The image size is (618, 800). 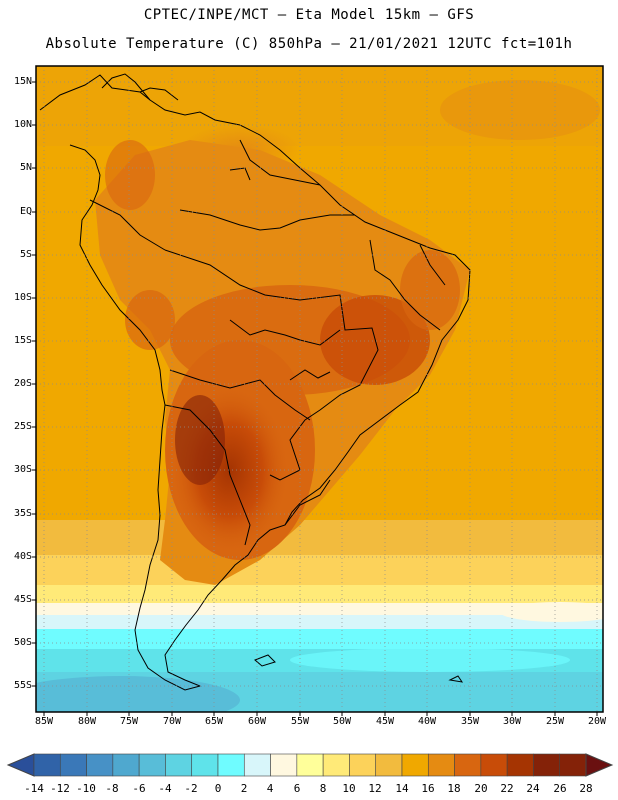 I want to click on colorbar-label: 14, so click(x=402, y=788).